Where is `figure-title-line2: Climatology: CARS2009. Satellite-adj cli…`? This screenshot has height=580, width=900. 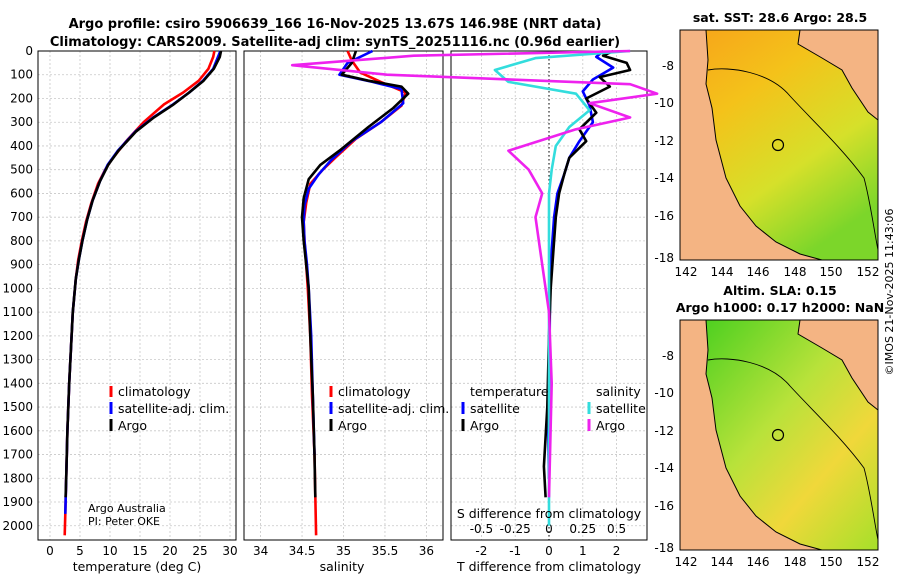
figure-title-line2: Climatology: CARS2009. Satellite-adj cli… is located at coordinates (335, 42).